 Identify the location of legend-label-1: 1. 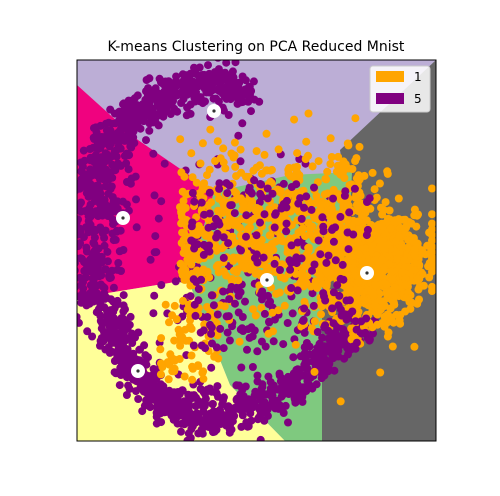
(418, 77).